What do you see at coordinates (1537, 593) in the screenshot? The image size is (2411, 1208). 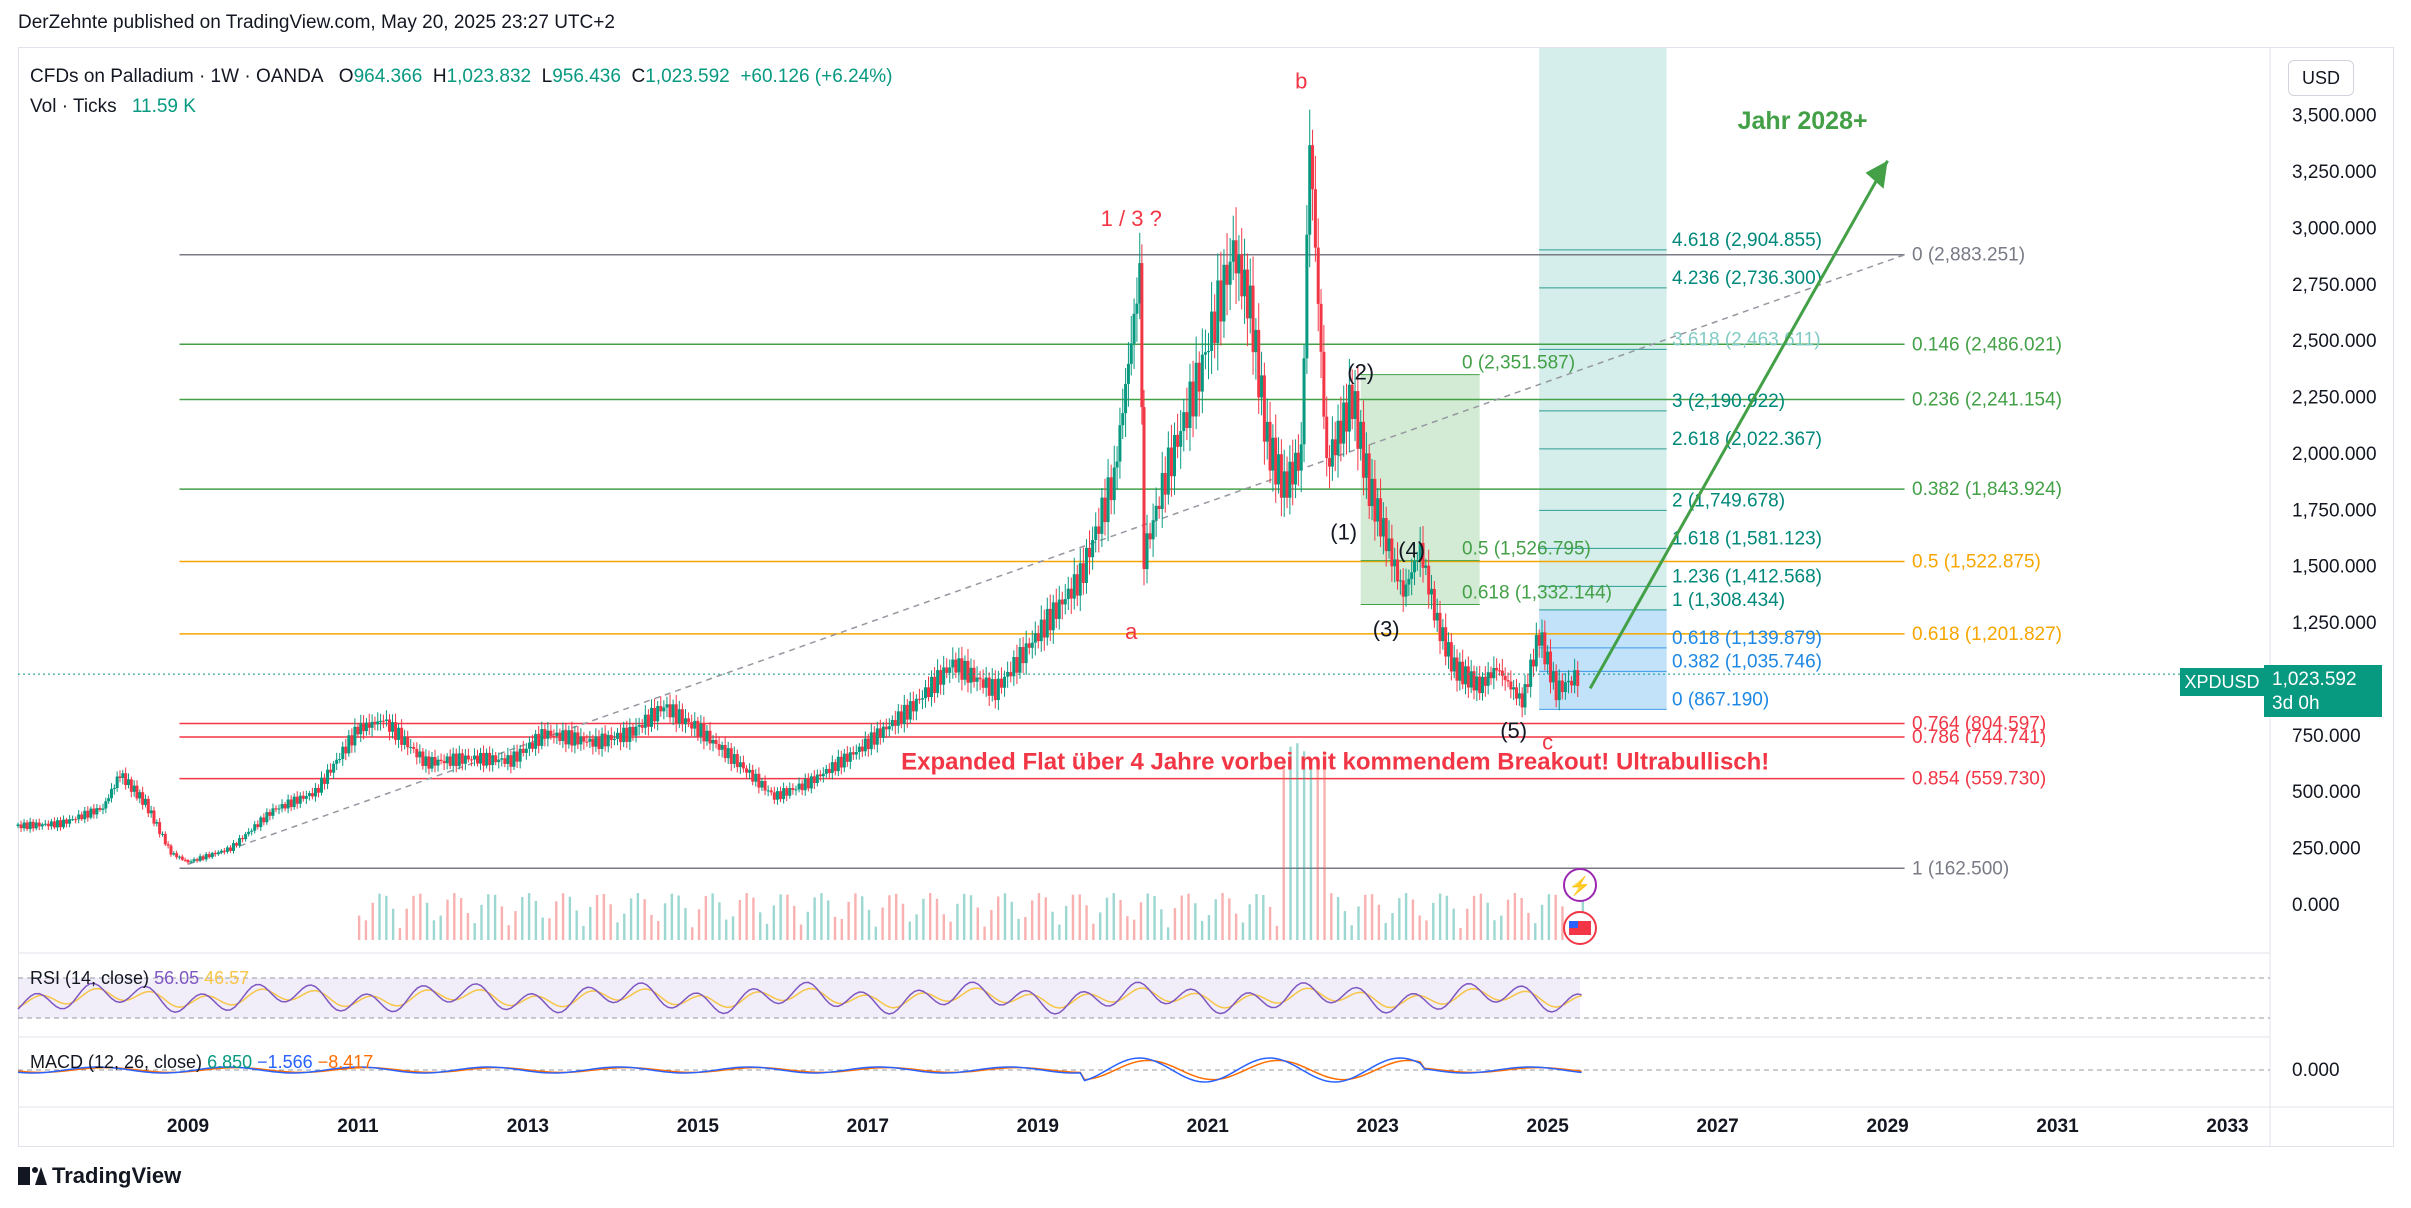 I see `fib-retracement-label: 0.618 (1,332.144)` at bounding box center [1537, 593].